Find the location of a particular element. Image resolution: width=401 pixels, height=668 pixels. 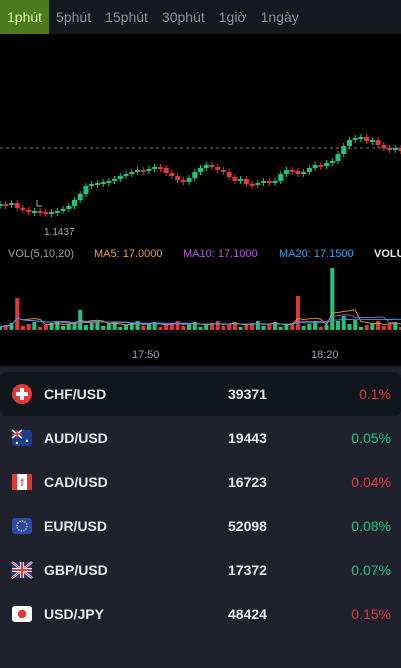

timeframe-tabs: 1phút 5phút 15phút 30phút 1giờ 1ngày is located at coordinates (200, 17).